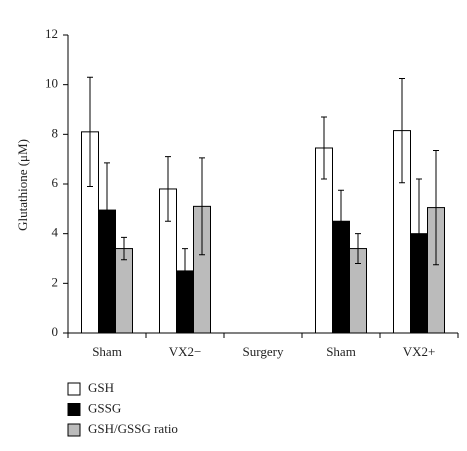 This screenshot has width=467, height=451. Describe the element at coordinates (55, 232) in the screenshot. I see `y-tick-label: 4` at that location.